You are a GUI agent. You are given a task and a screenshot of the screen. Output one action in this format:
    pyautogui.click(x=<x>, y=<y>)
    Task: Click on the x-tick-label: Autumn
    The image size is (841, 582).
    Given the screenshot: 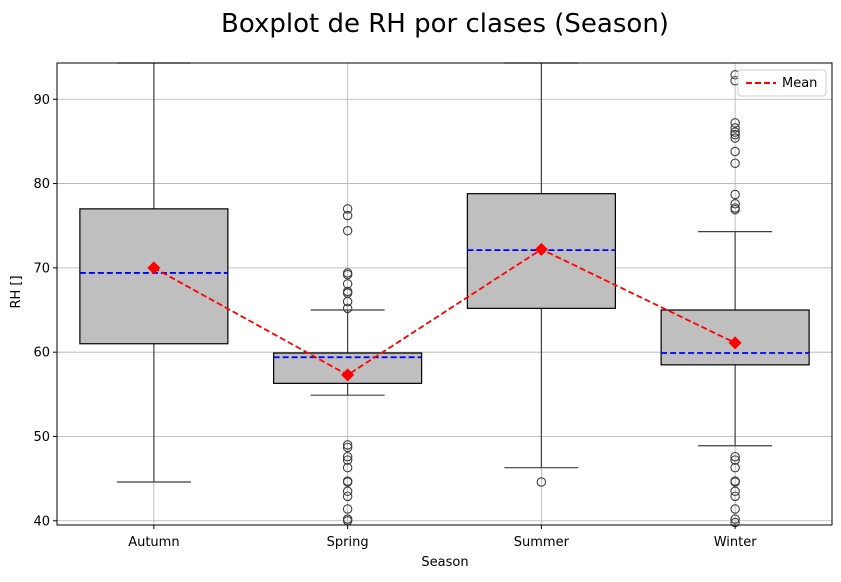 What is the action you would take?
    pyautogui.click(x=153, y=542)
    